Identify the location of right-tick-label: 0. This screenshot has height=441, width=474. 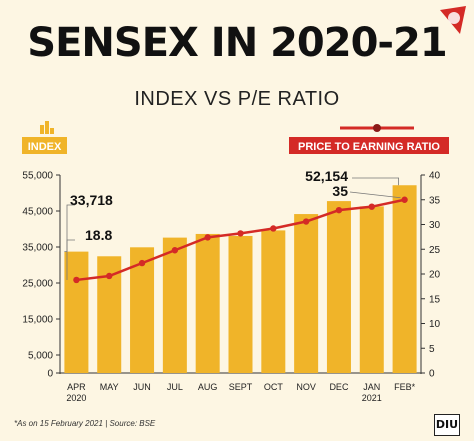
(432, 374).